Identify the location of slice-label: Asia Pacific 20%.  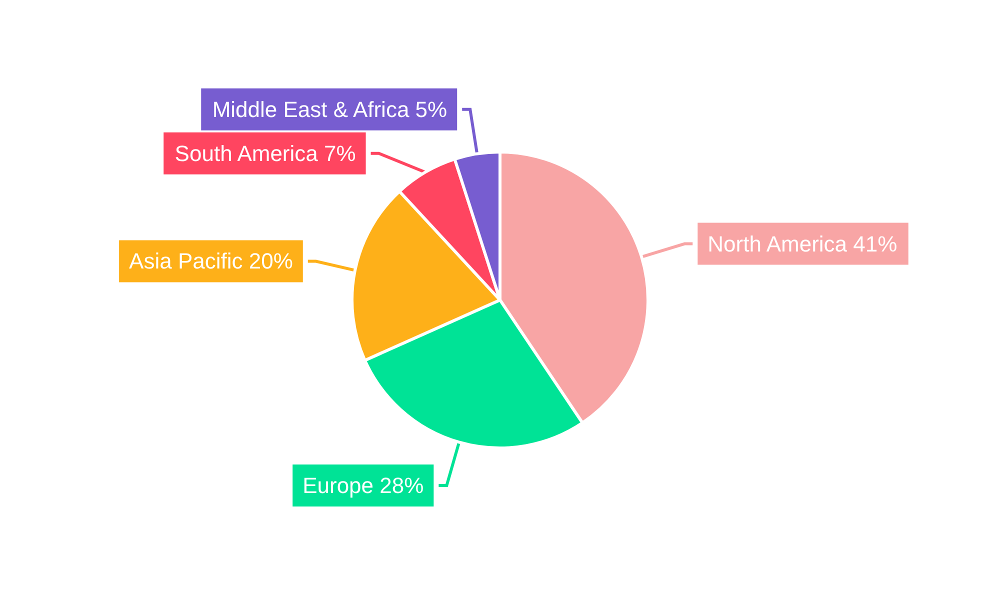
(211, 261).